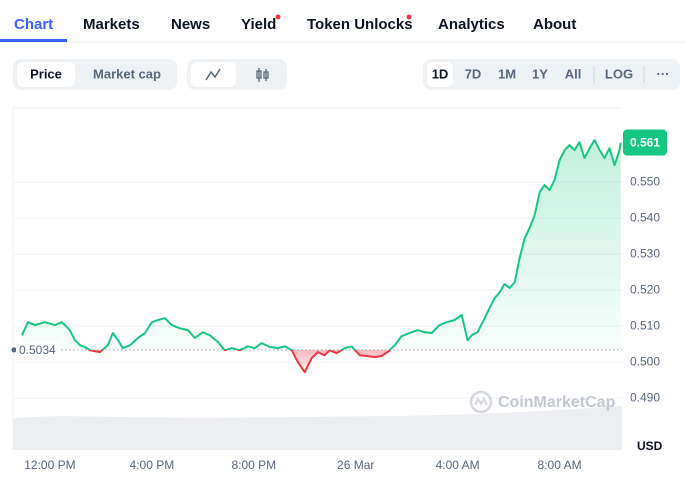  I want to click on active-toggle, so click(46, 74).